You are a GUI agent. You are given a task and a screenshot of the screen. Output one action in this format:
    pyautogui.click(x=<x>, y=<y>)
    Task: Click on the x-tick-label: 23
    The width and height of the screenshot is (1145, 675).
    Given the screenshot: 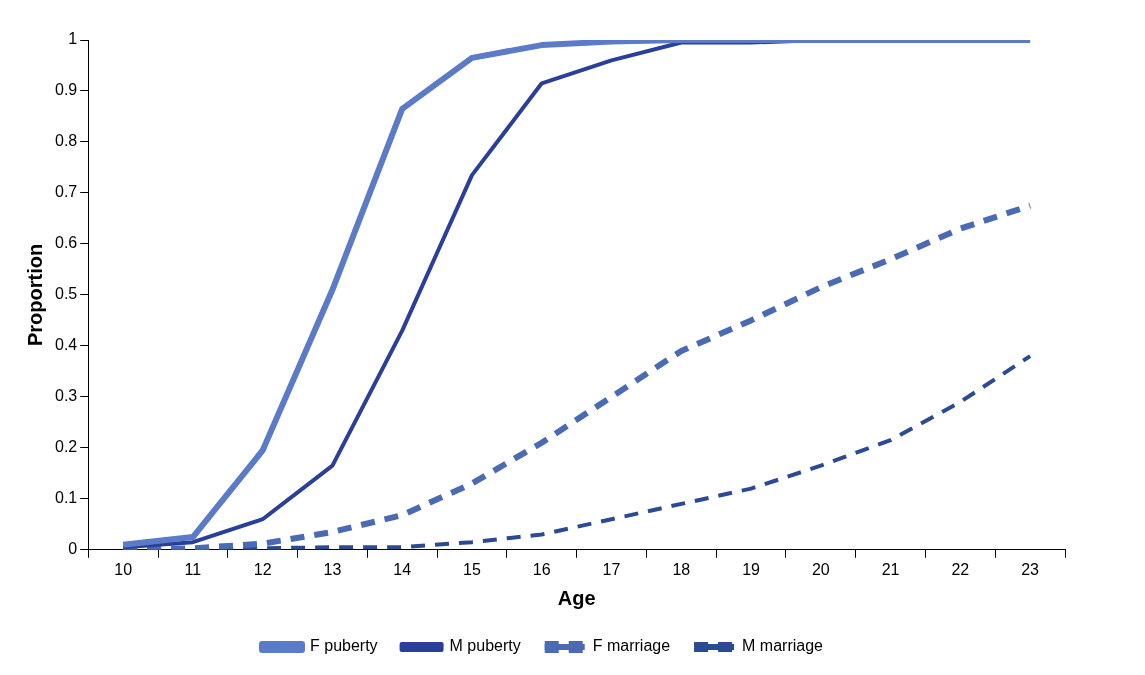 What is the action you would take?
    pyautogui.click(x=1030, y=569)
    